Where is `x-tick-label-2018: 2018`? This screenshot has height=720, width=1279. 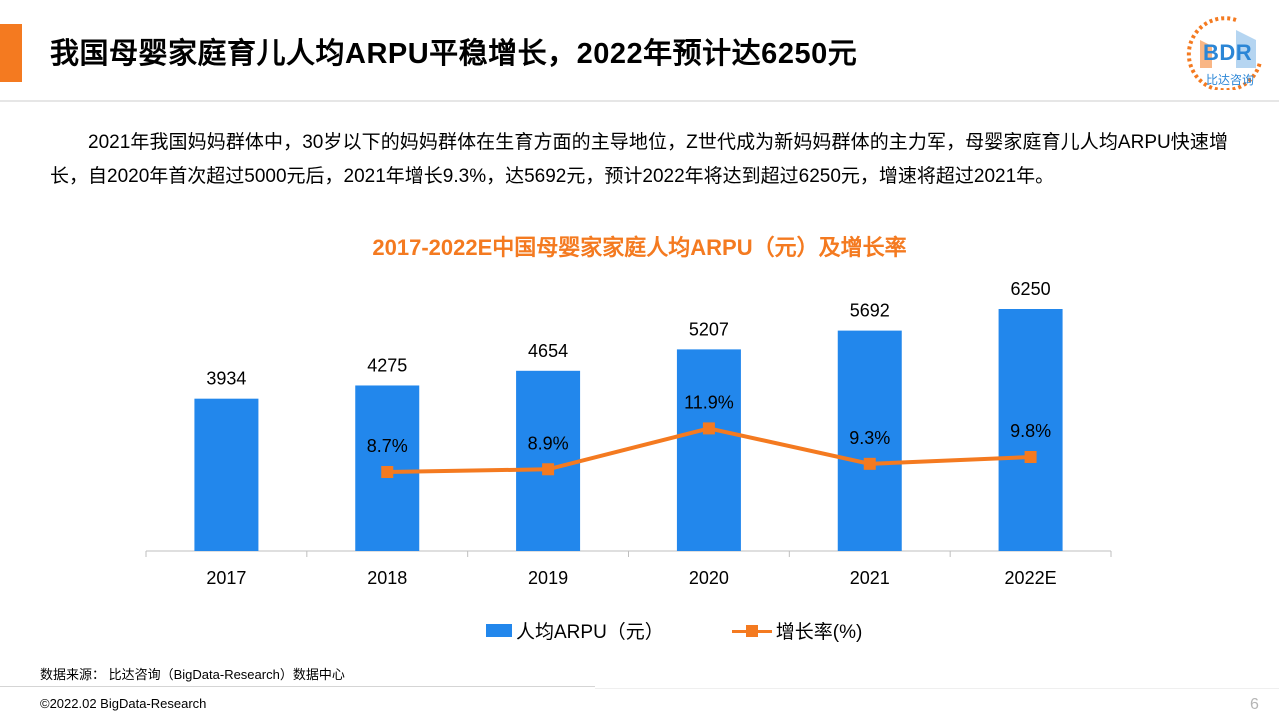
x-tick-label-2018: 2018 is located at coordinates (387, 578).